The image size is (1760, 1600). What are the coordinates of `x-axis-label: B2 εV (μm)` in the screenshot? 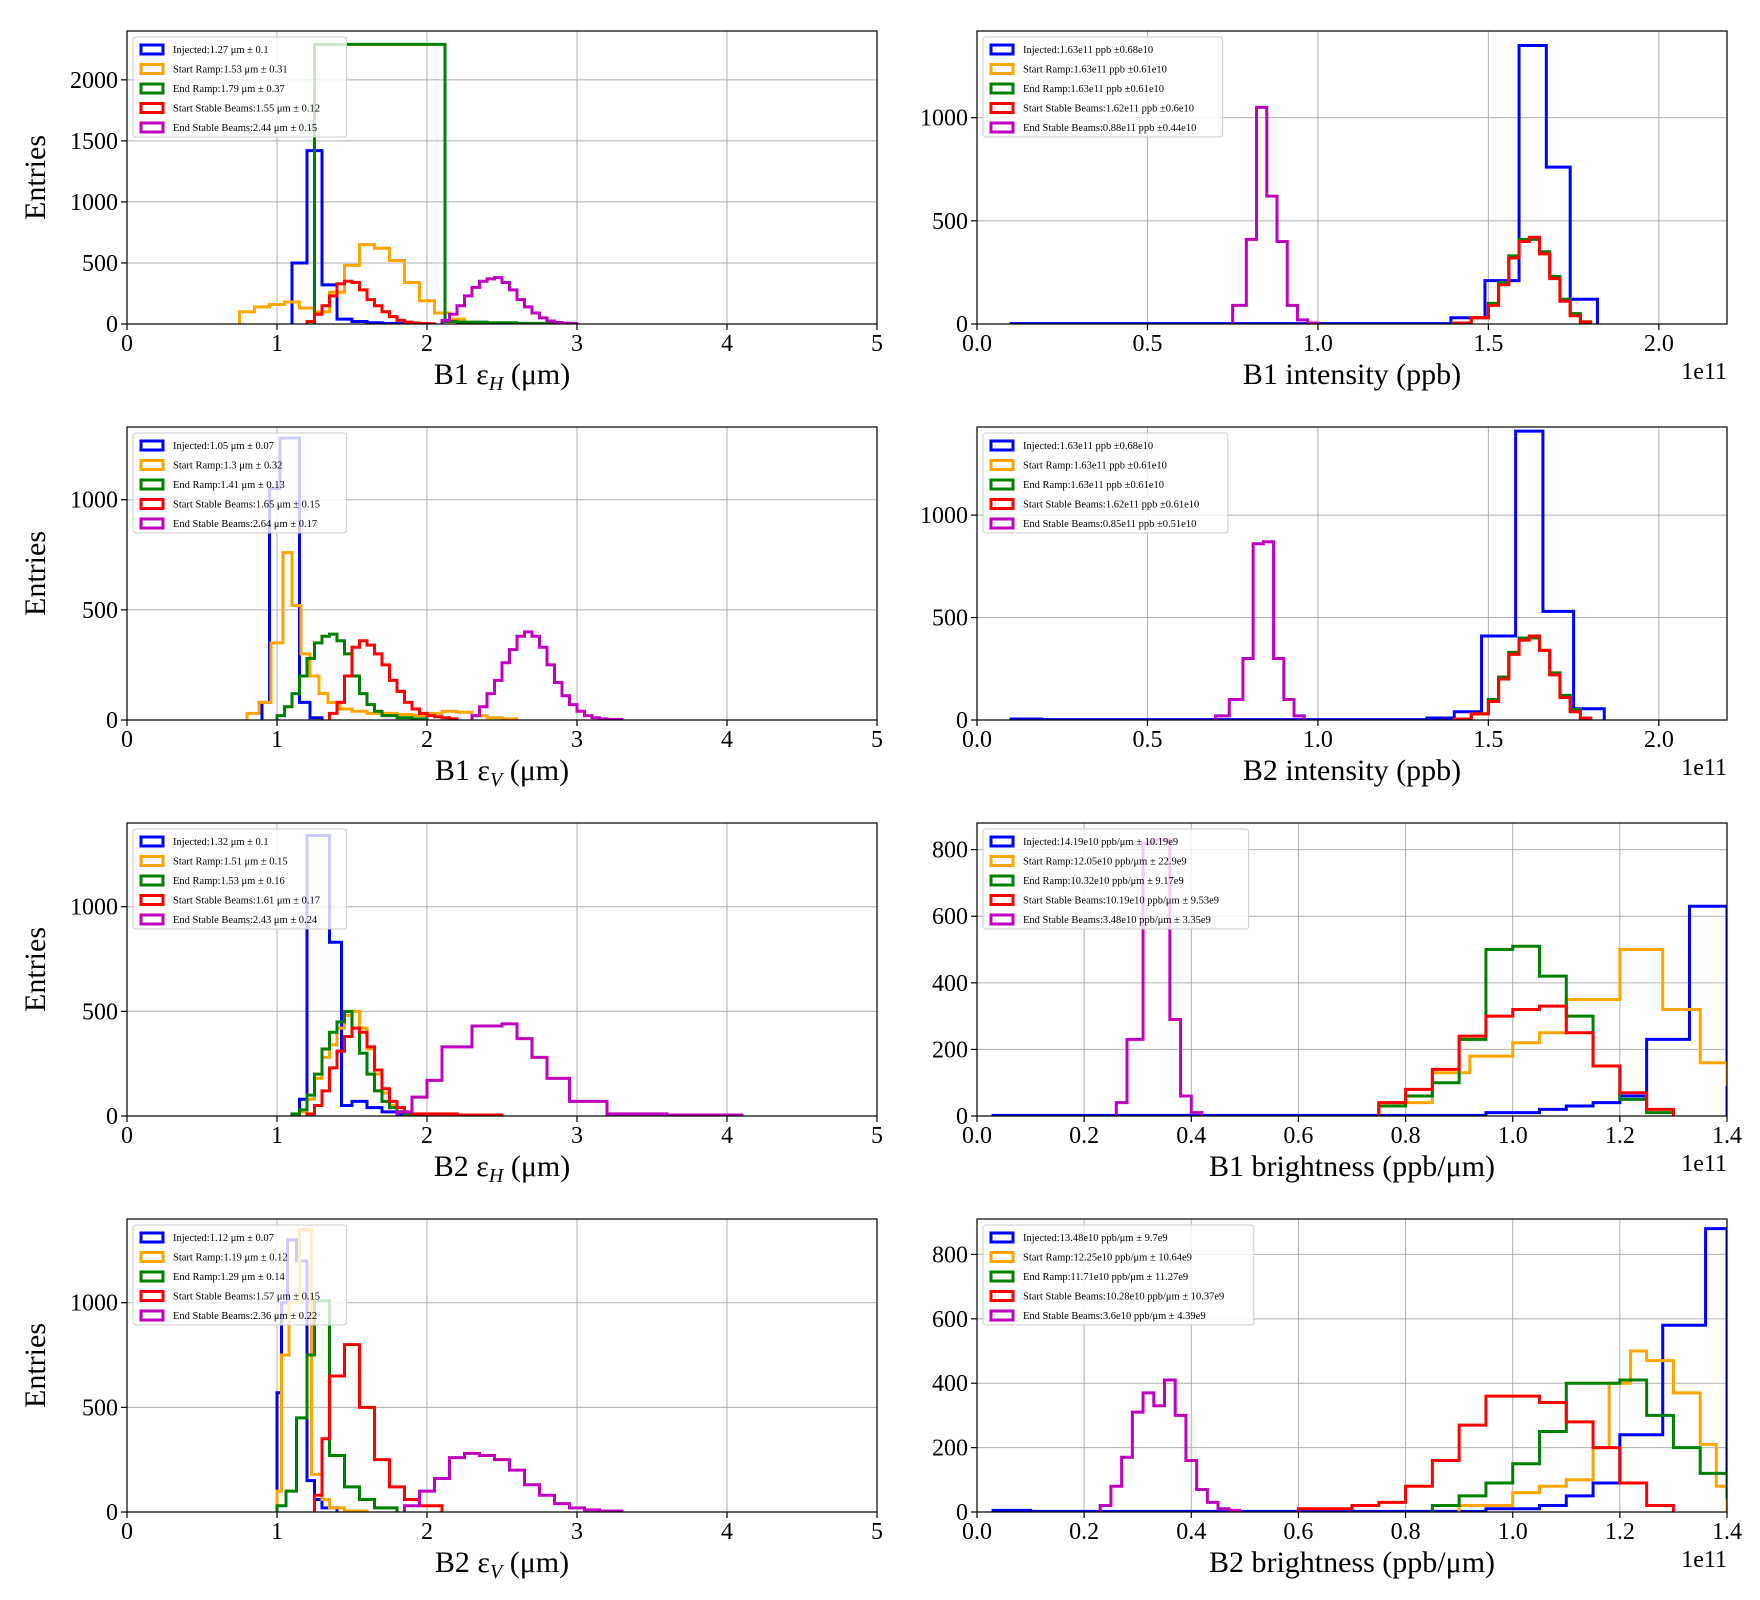 It's located at (502, 1564).